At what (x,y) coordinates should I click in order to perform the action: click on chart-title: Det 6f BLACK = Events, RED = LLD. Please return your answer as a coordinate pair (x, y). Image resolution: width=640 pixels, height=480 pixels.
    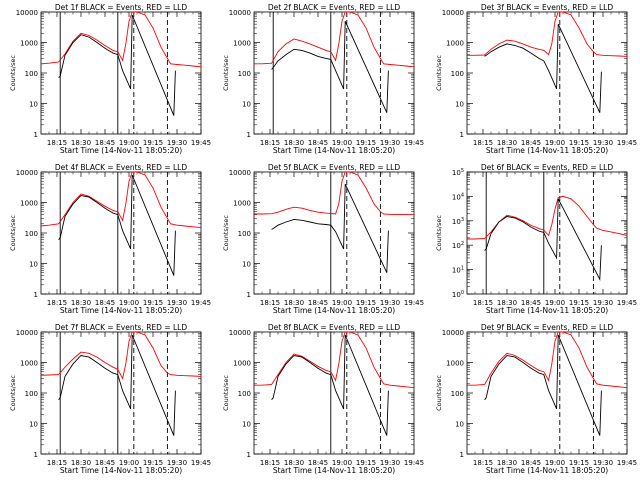
    Looking at the image, I should click on (547, 167).